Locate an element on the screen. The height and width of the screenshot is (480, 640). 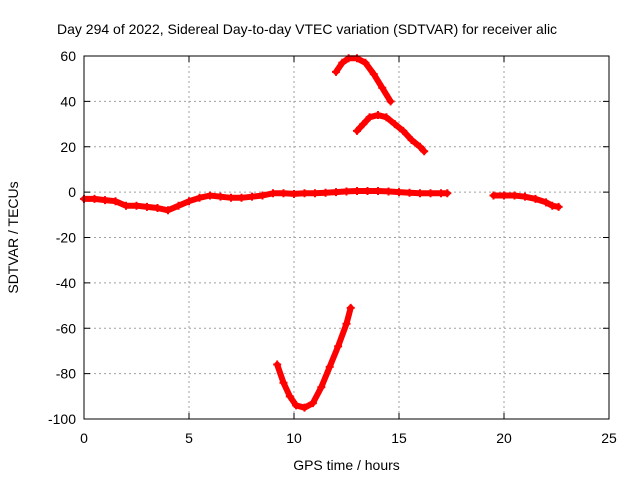
y-tick-label: -80 is located at coordinates (66, 374).